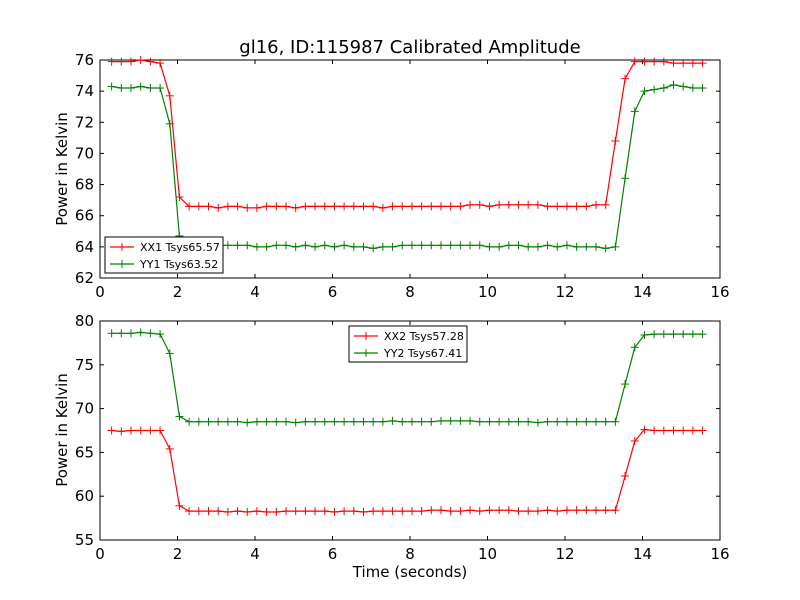 This screenshot has height=600, width=800. Describe the element at coordinates (178, 292) in the screenshot. I see `top-x-tick-label: 2` at that location.